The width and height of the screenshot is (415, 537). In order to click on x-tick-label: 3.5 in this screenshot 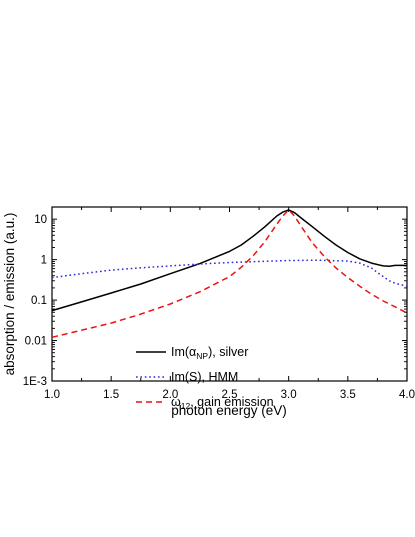, I will do `click(348, 395)`.